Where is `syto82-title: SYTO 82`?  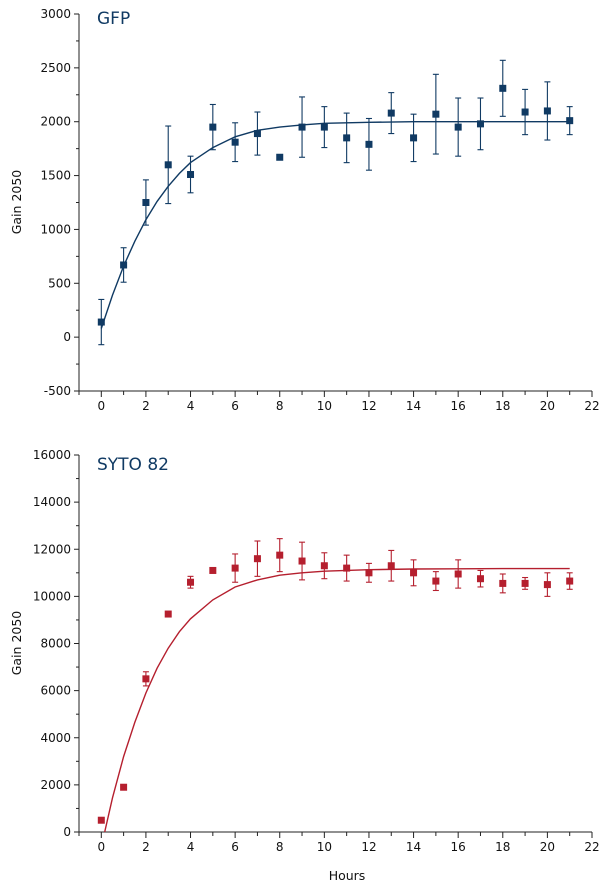
syto82-title: SYTO 82 is located at coordinates (133, 465).